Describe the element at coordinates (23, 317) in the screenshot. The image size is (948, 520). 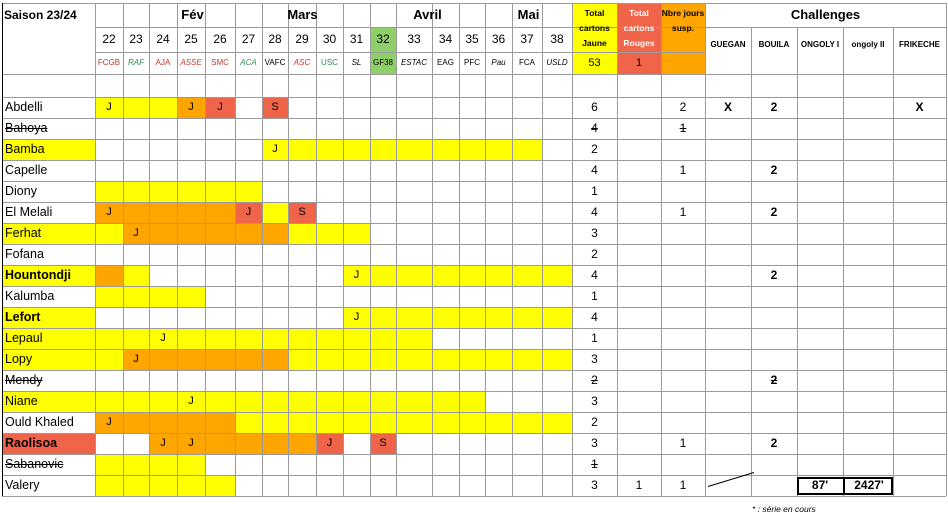
I see `player-name: Lefort` at that location.